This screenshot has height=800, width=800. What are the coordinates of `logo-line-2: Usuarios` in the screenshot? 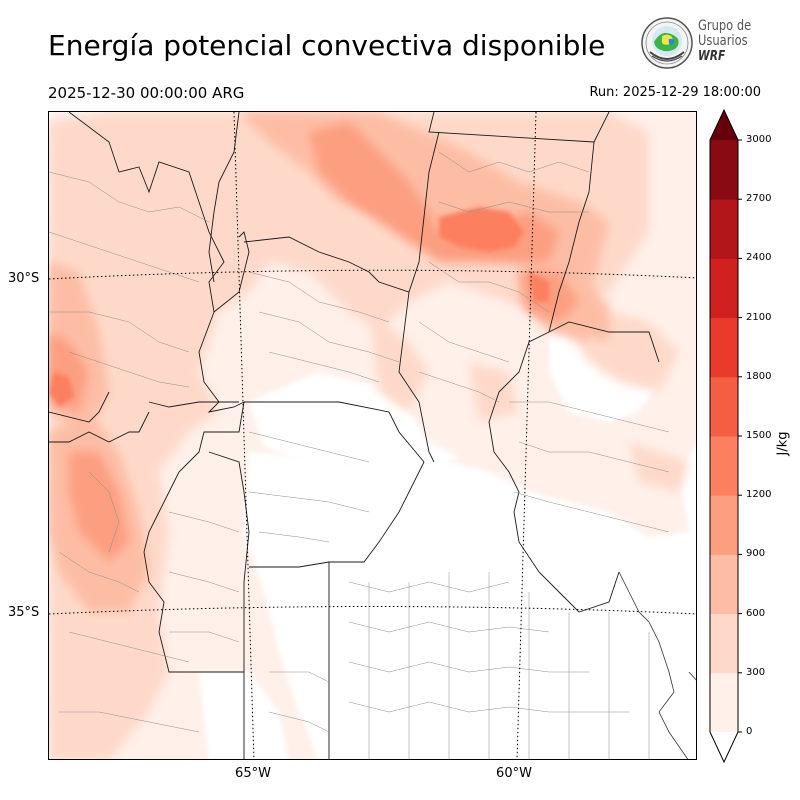 It's located at (723, 41).